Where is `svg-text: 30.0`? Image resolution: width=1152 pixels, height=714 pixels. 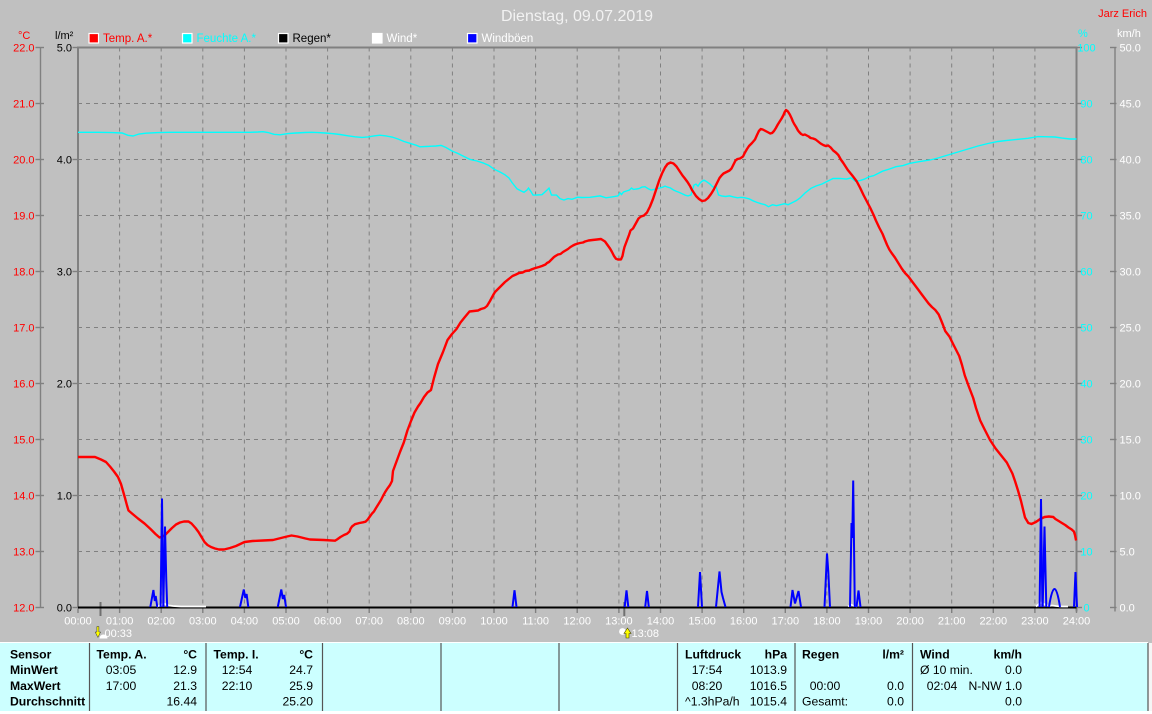 svg-text: 30.0 is located at coordinates (1130, 273).